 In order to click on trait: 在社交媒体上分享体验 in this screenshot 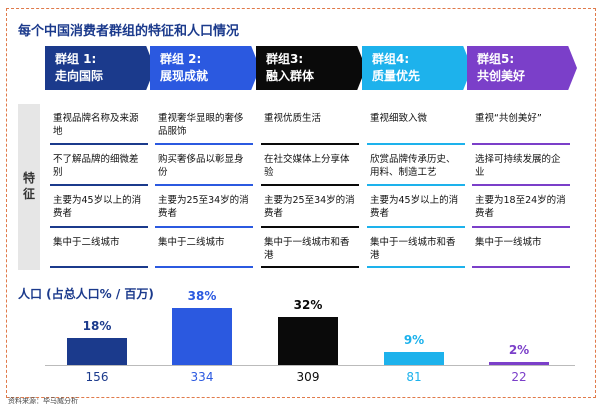, I will do `click(307, 166)`.